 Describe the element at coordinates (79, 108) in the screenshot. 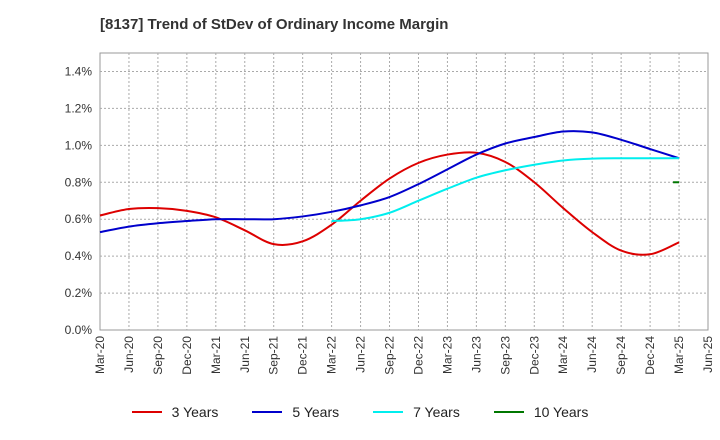

I see `y-tick-label: 1.2%` at that location.